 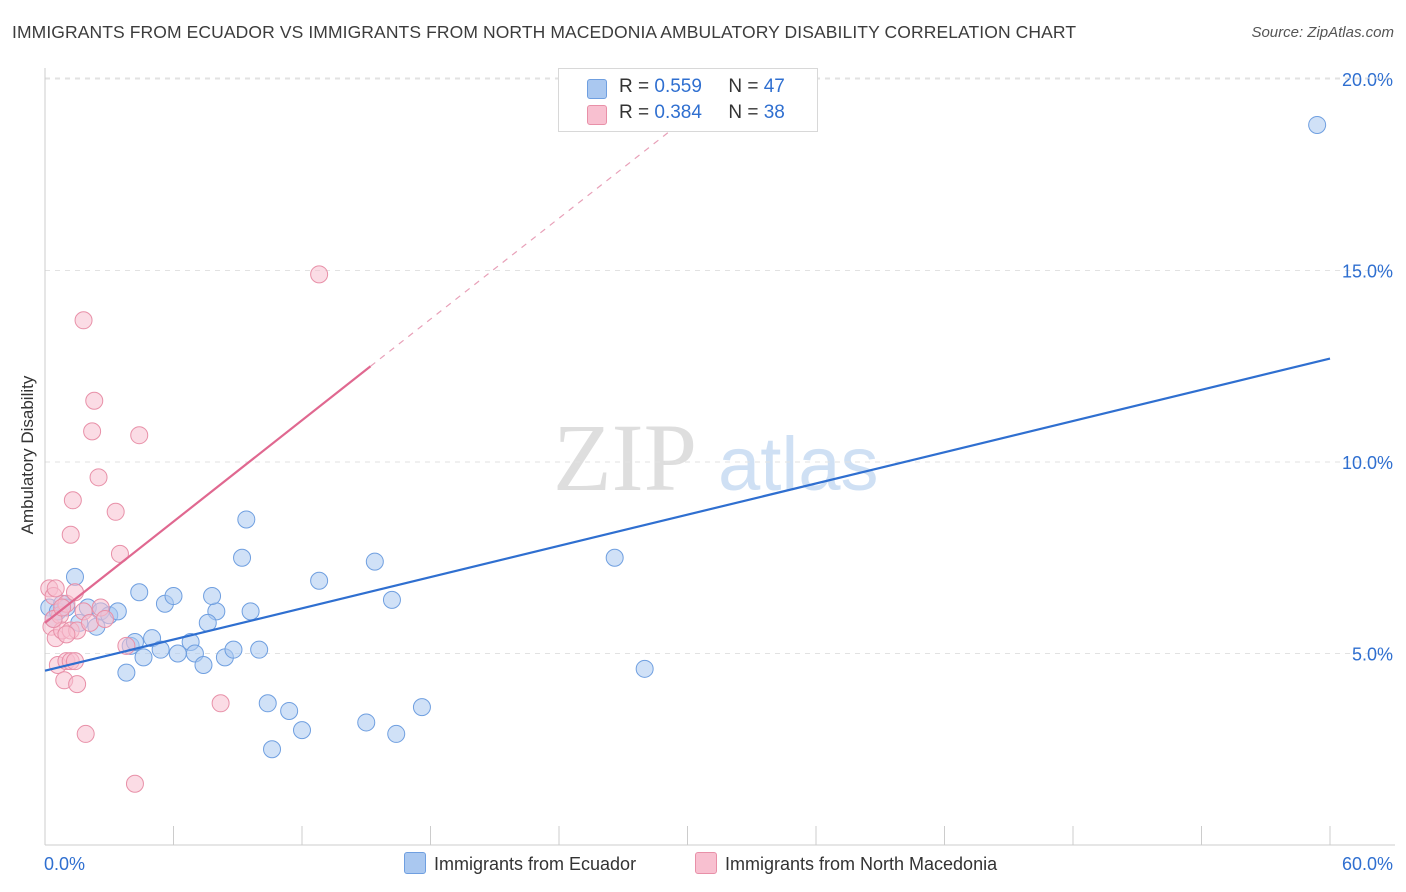 I want to click on chart-source: Source: ZipAtlas.com, so click(x=1322, y=32).